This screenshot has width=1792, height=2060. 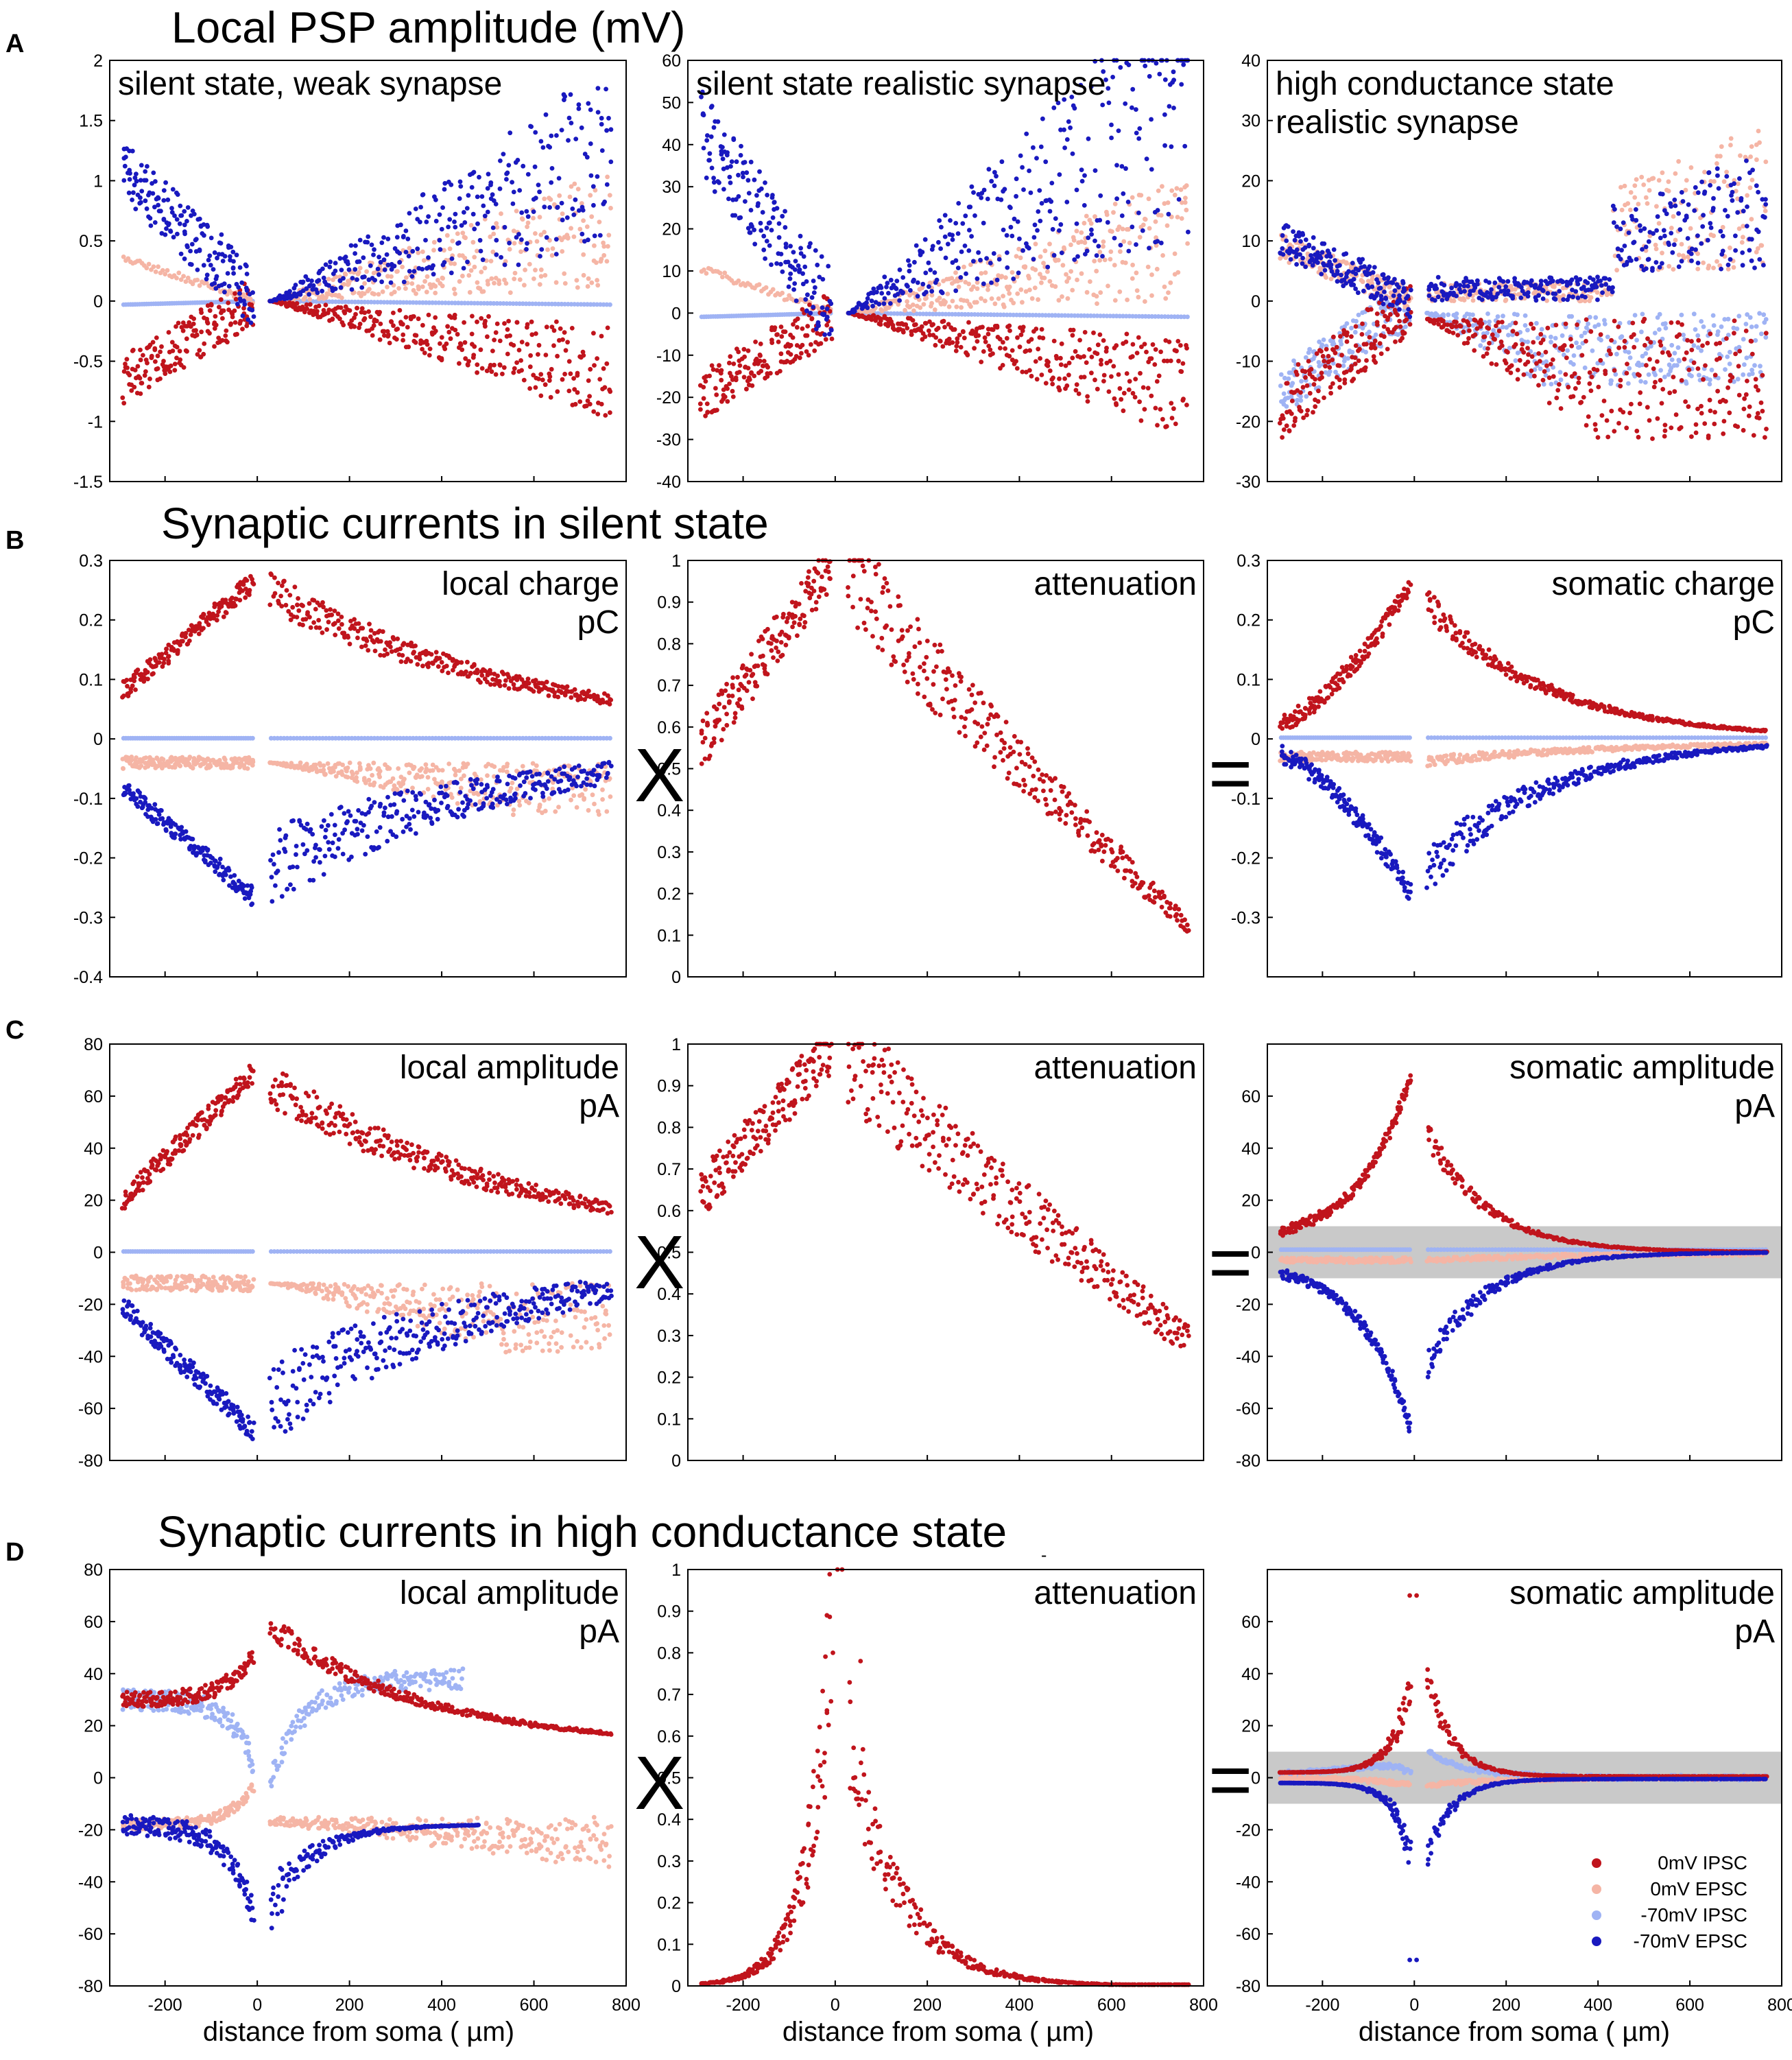 I want to click on row-title-a: Local PSP amplitude (mV), so click(x=428, y=28).